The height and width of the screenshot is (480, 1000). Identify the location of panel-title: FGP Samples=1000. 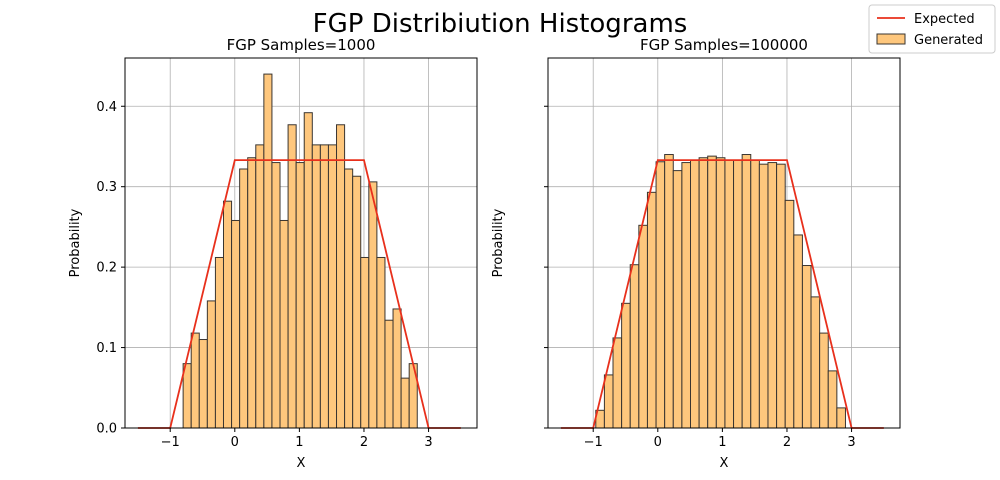
(301, 45).